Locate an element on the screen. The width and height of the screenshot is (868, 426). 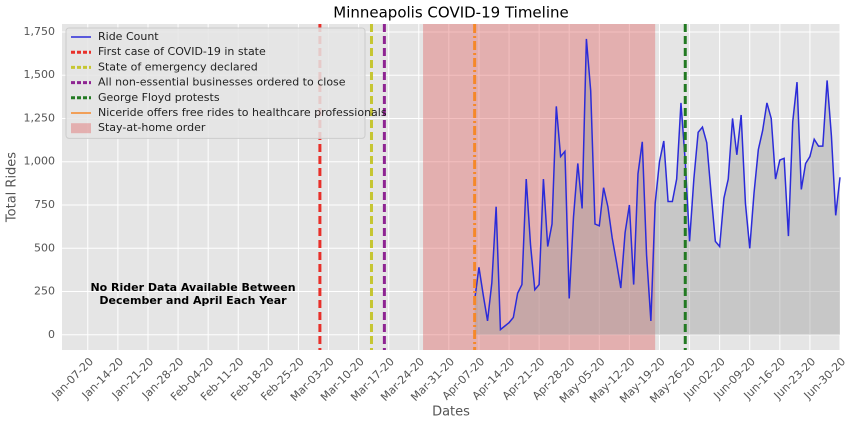
legend-label: First case of COVID-19 in state is located at coordinates (182, 51).